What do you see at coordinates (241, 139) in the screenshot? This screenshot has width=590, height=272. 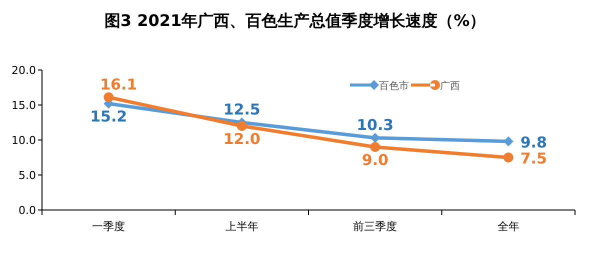 I see `data-label: 12.0` at bounding box center [241, 139].